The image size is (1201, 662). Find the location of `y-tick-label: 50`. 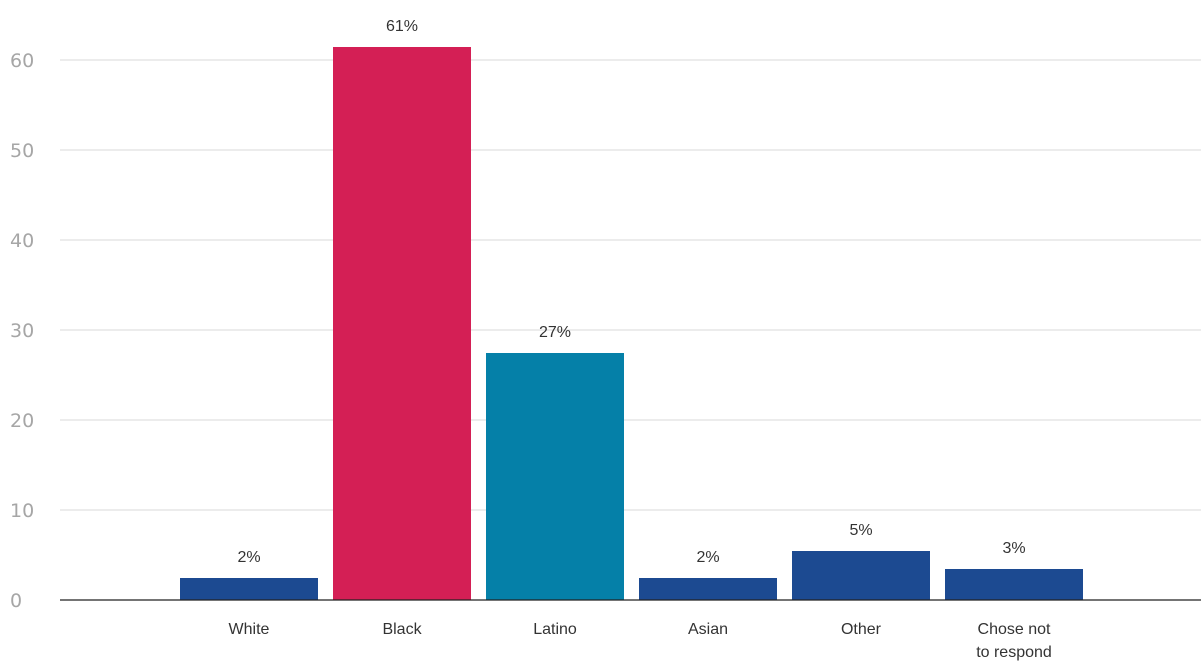

y-tick-label: 50 is located at coordinates (22, 151).